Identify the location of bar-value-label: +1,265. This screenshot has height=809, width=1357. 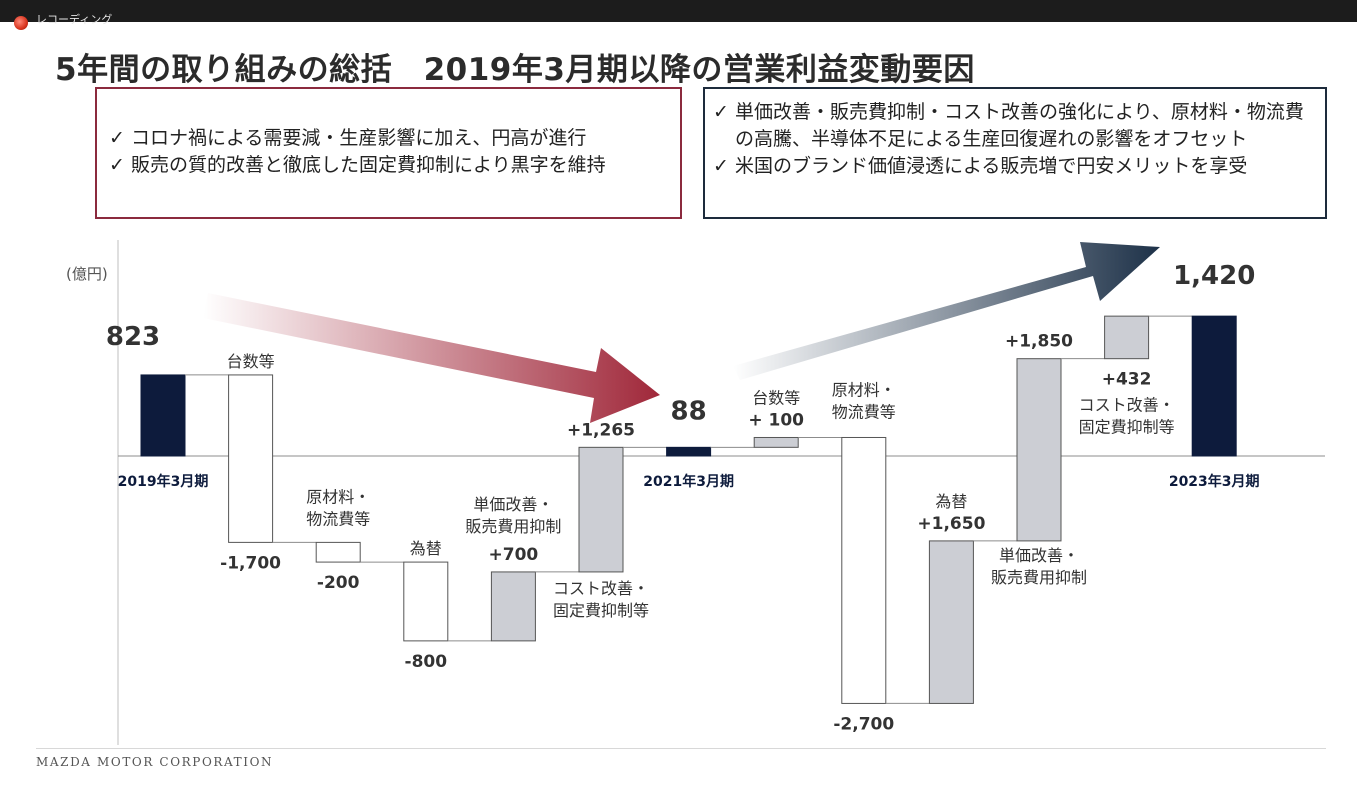
(601, 430).